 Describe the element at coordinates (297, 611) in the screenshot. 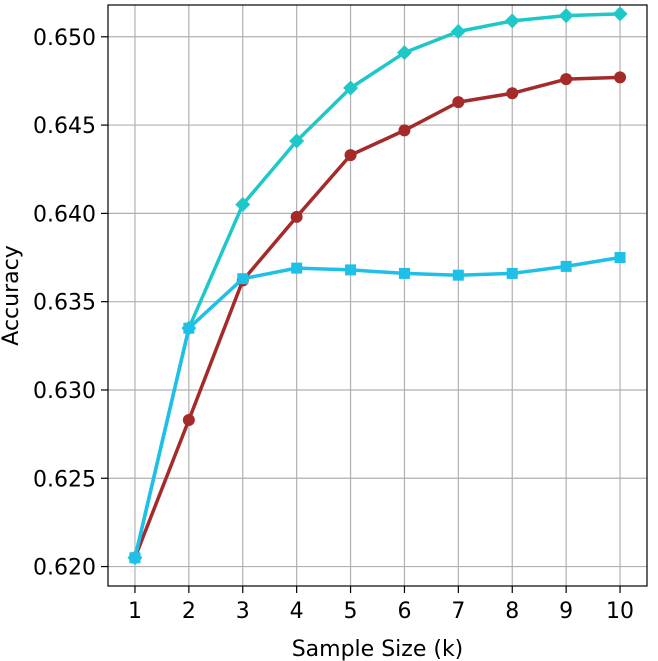

I see `x-tick-label: 4` at that location.